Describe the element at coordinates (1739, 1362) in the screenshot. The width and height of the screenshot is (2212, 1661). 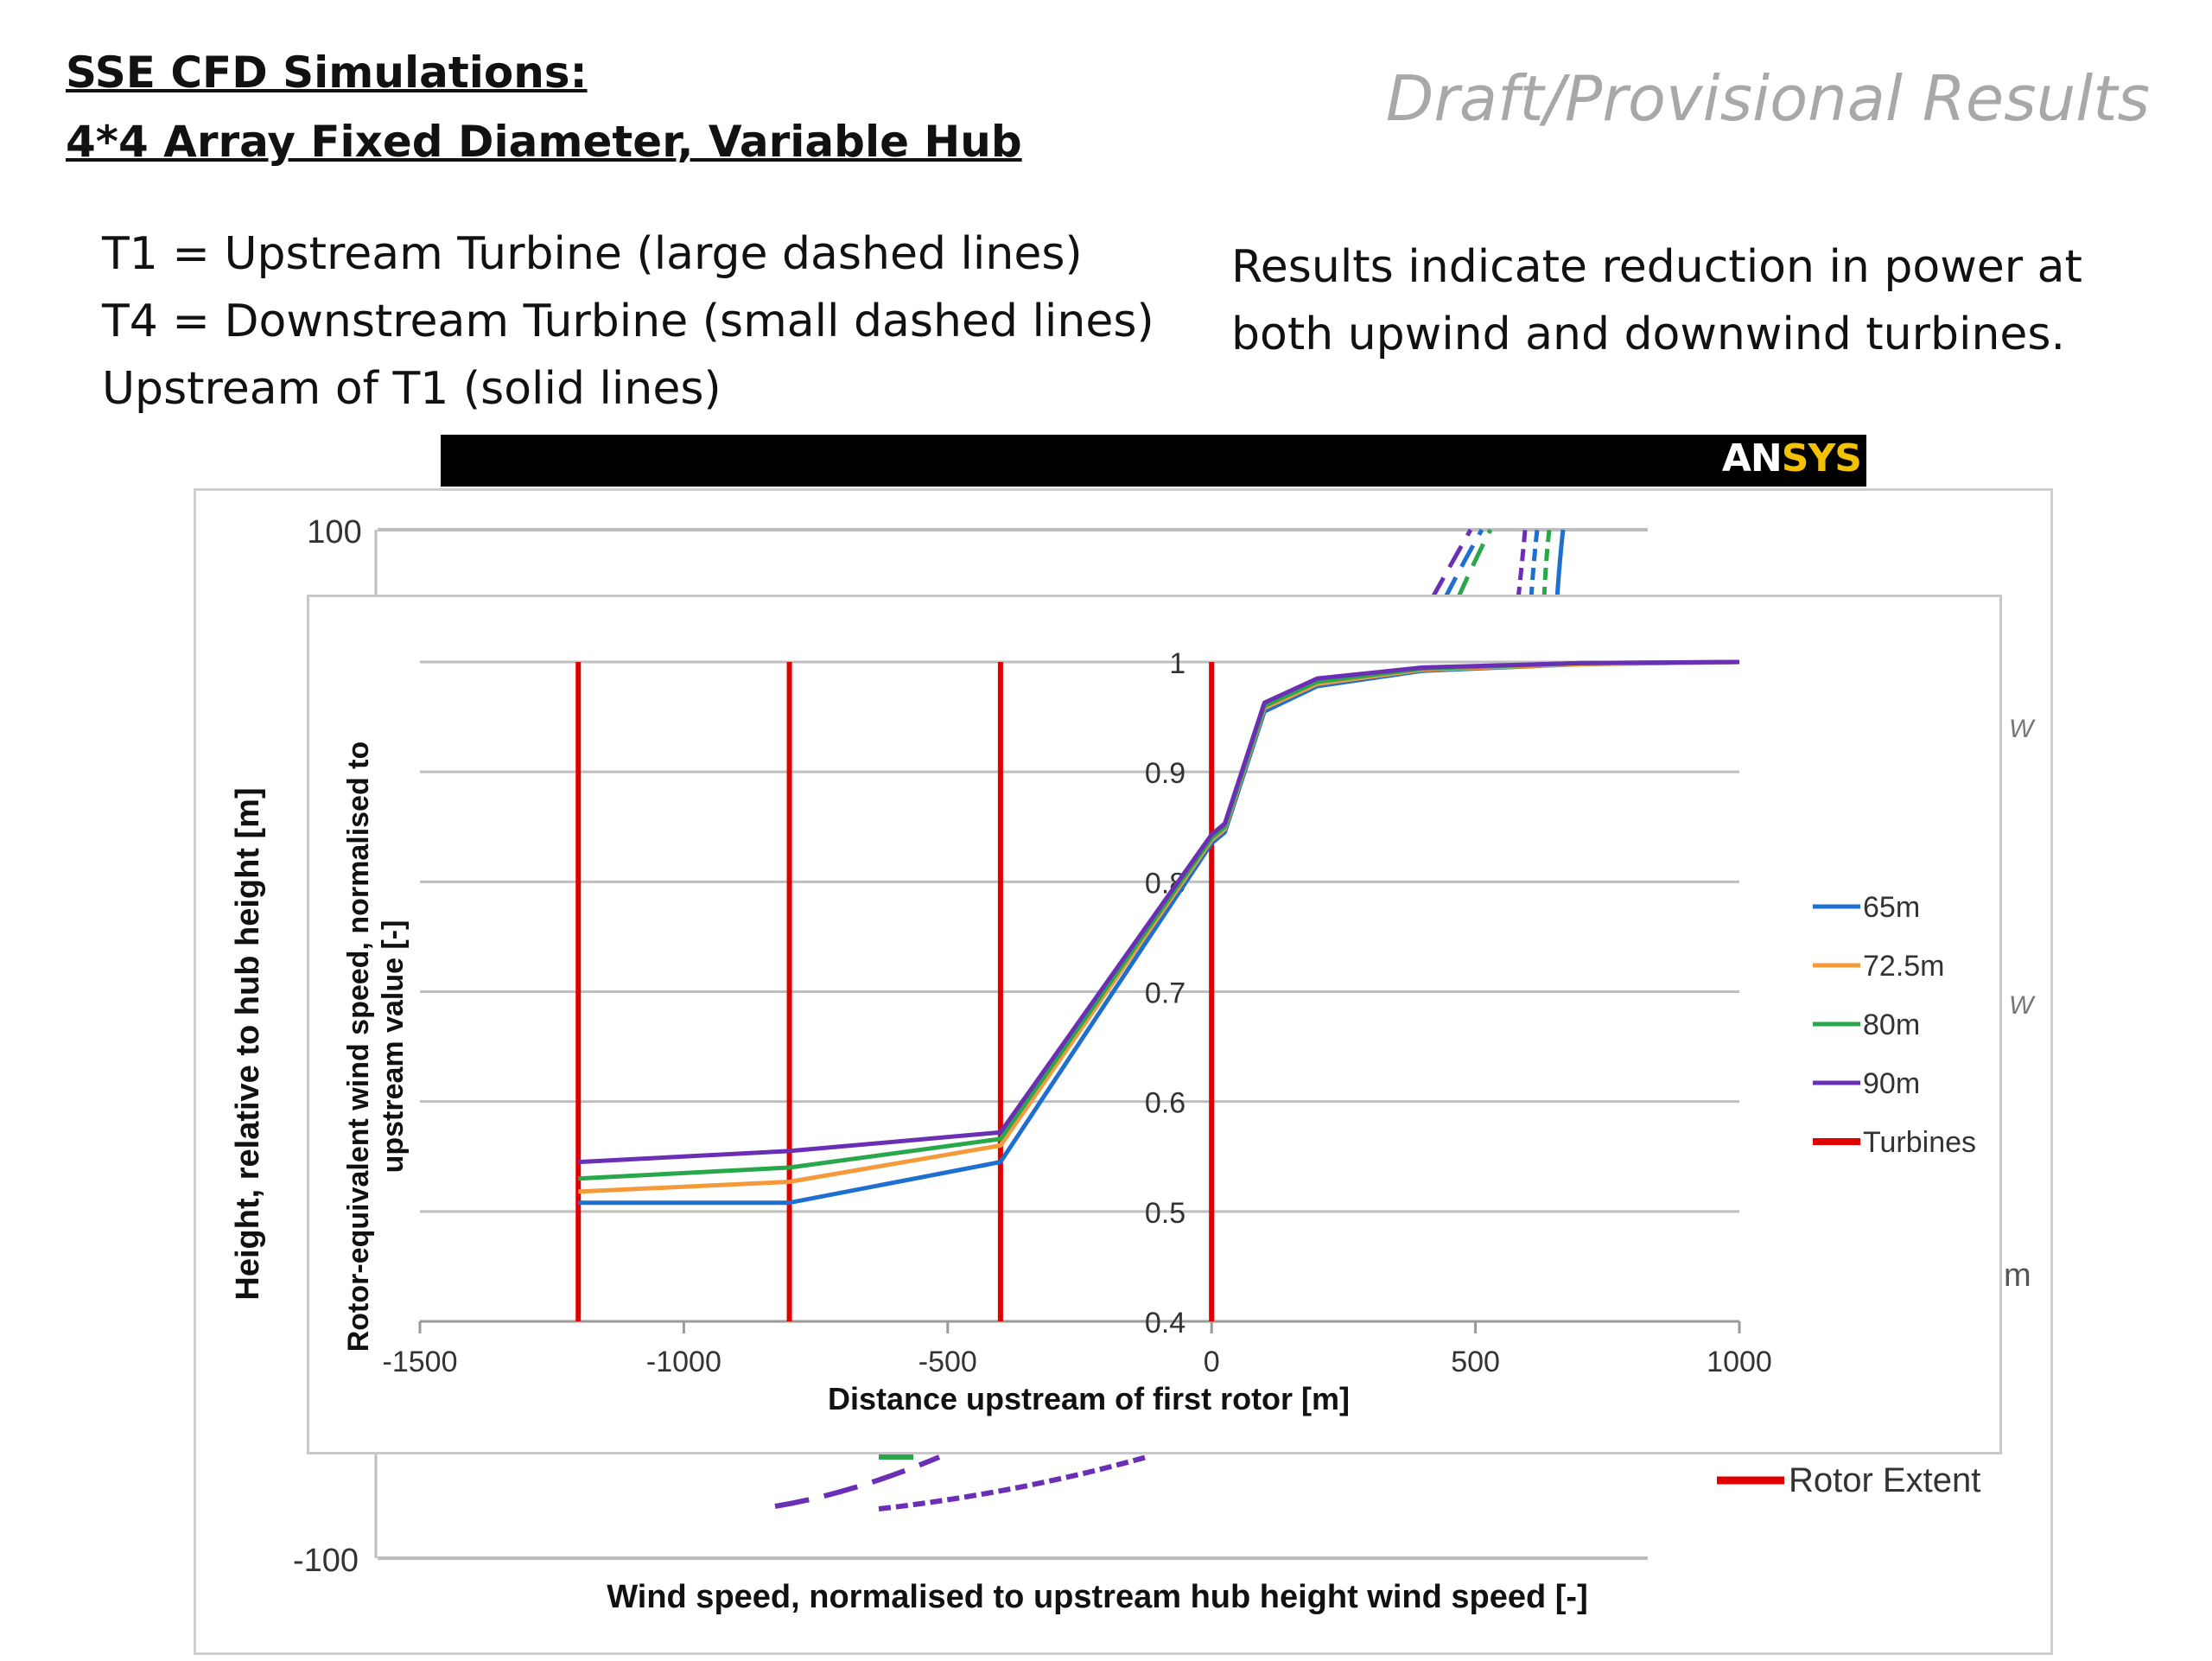
I see `x-tick-label: 1000` at that location.